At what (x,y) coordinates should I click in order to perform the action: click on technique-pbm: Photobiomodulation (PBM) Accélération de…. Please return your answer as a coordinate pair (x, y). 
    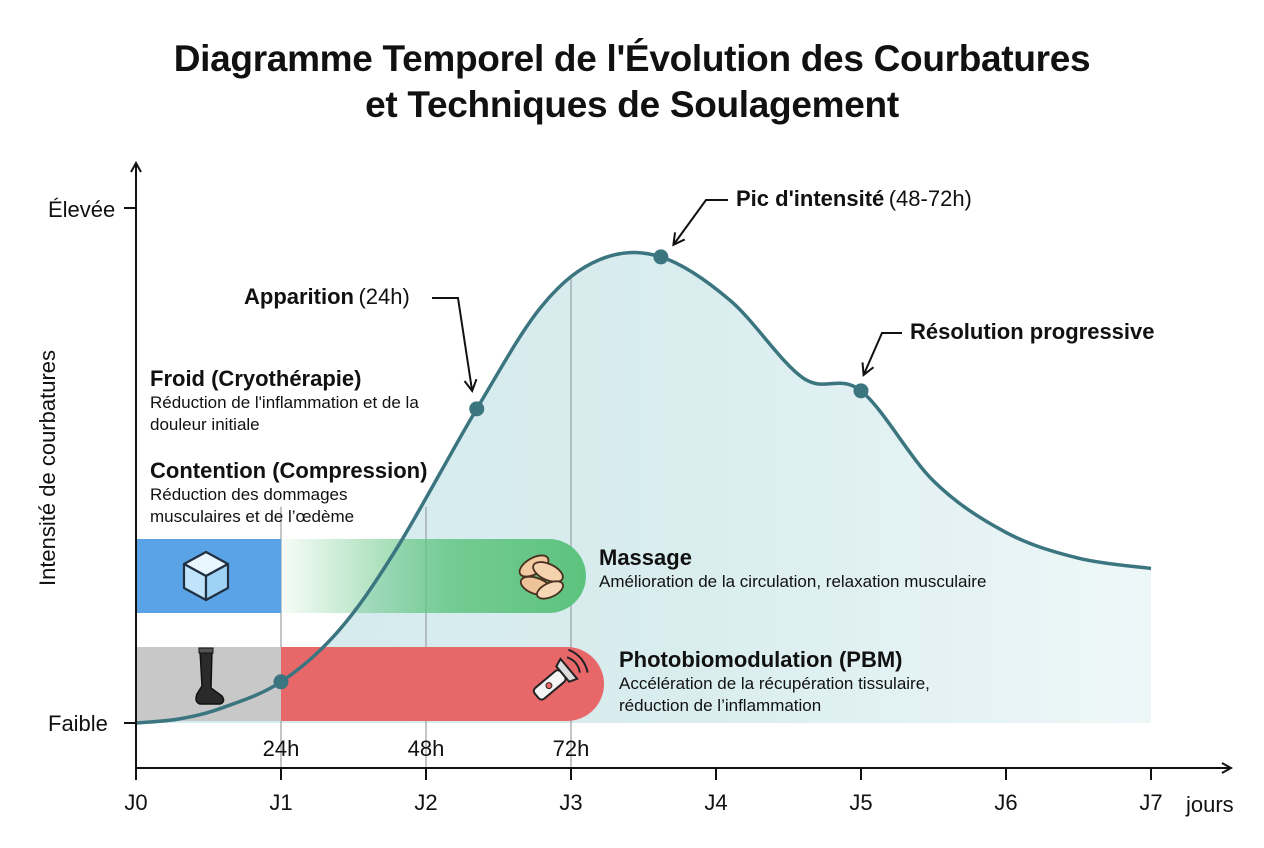
    Looking at the image, I should click on (809, 682).